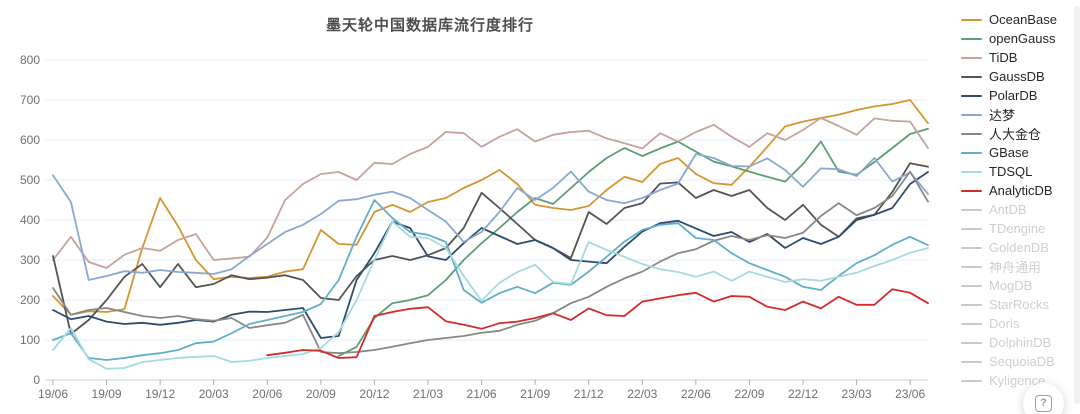 Image resolution: width=1080 pixels, height=414 pixels. What do you see at coordinates (482, 394) in the screenshot?
I see `x-axis-tick-label: 21/06` at bounding box center [482, 394].